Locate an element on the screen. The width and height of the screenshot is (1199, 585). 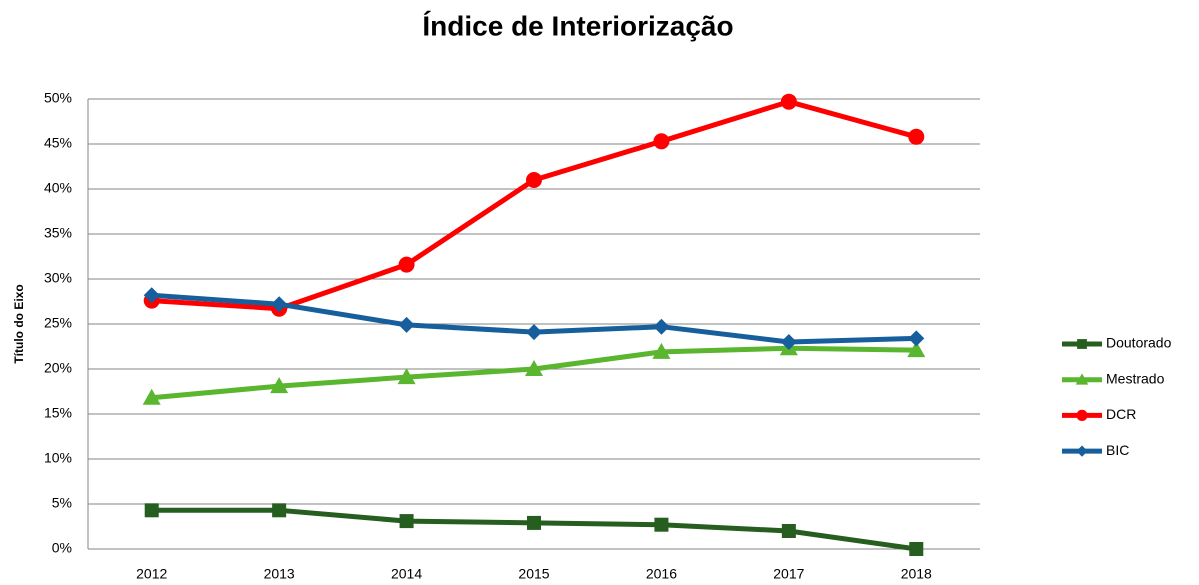
x-tick-label: 2016 is located at coordinates (661, 574).